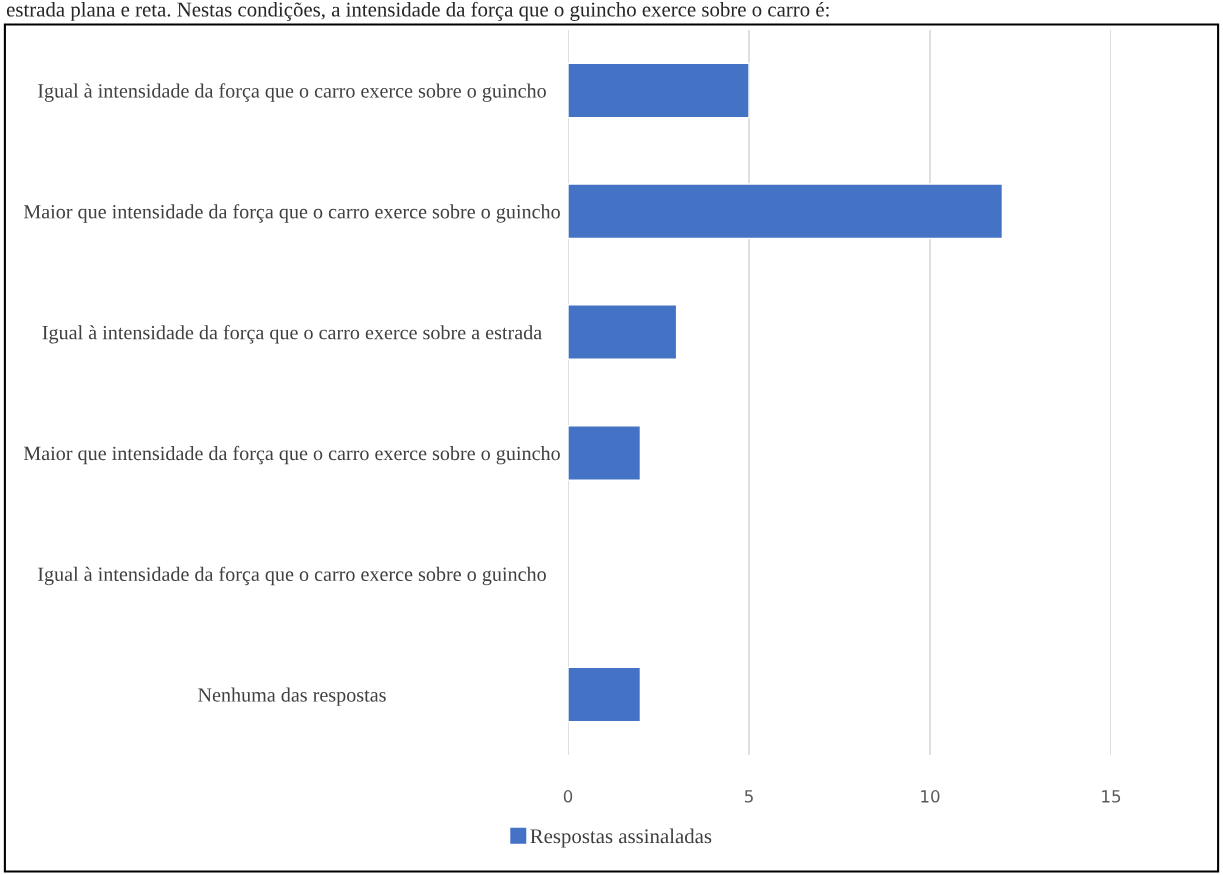 This screenshot has height=875, width=1223. What do you see at coordinates (930, 796) in the screenshot?
I see `x-tick-label: 10` at bounding box center [930, 796].